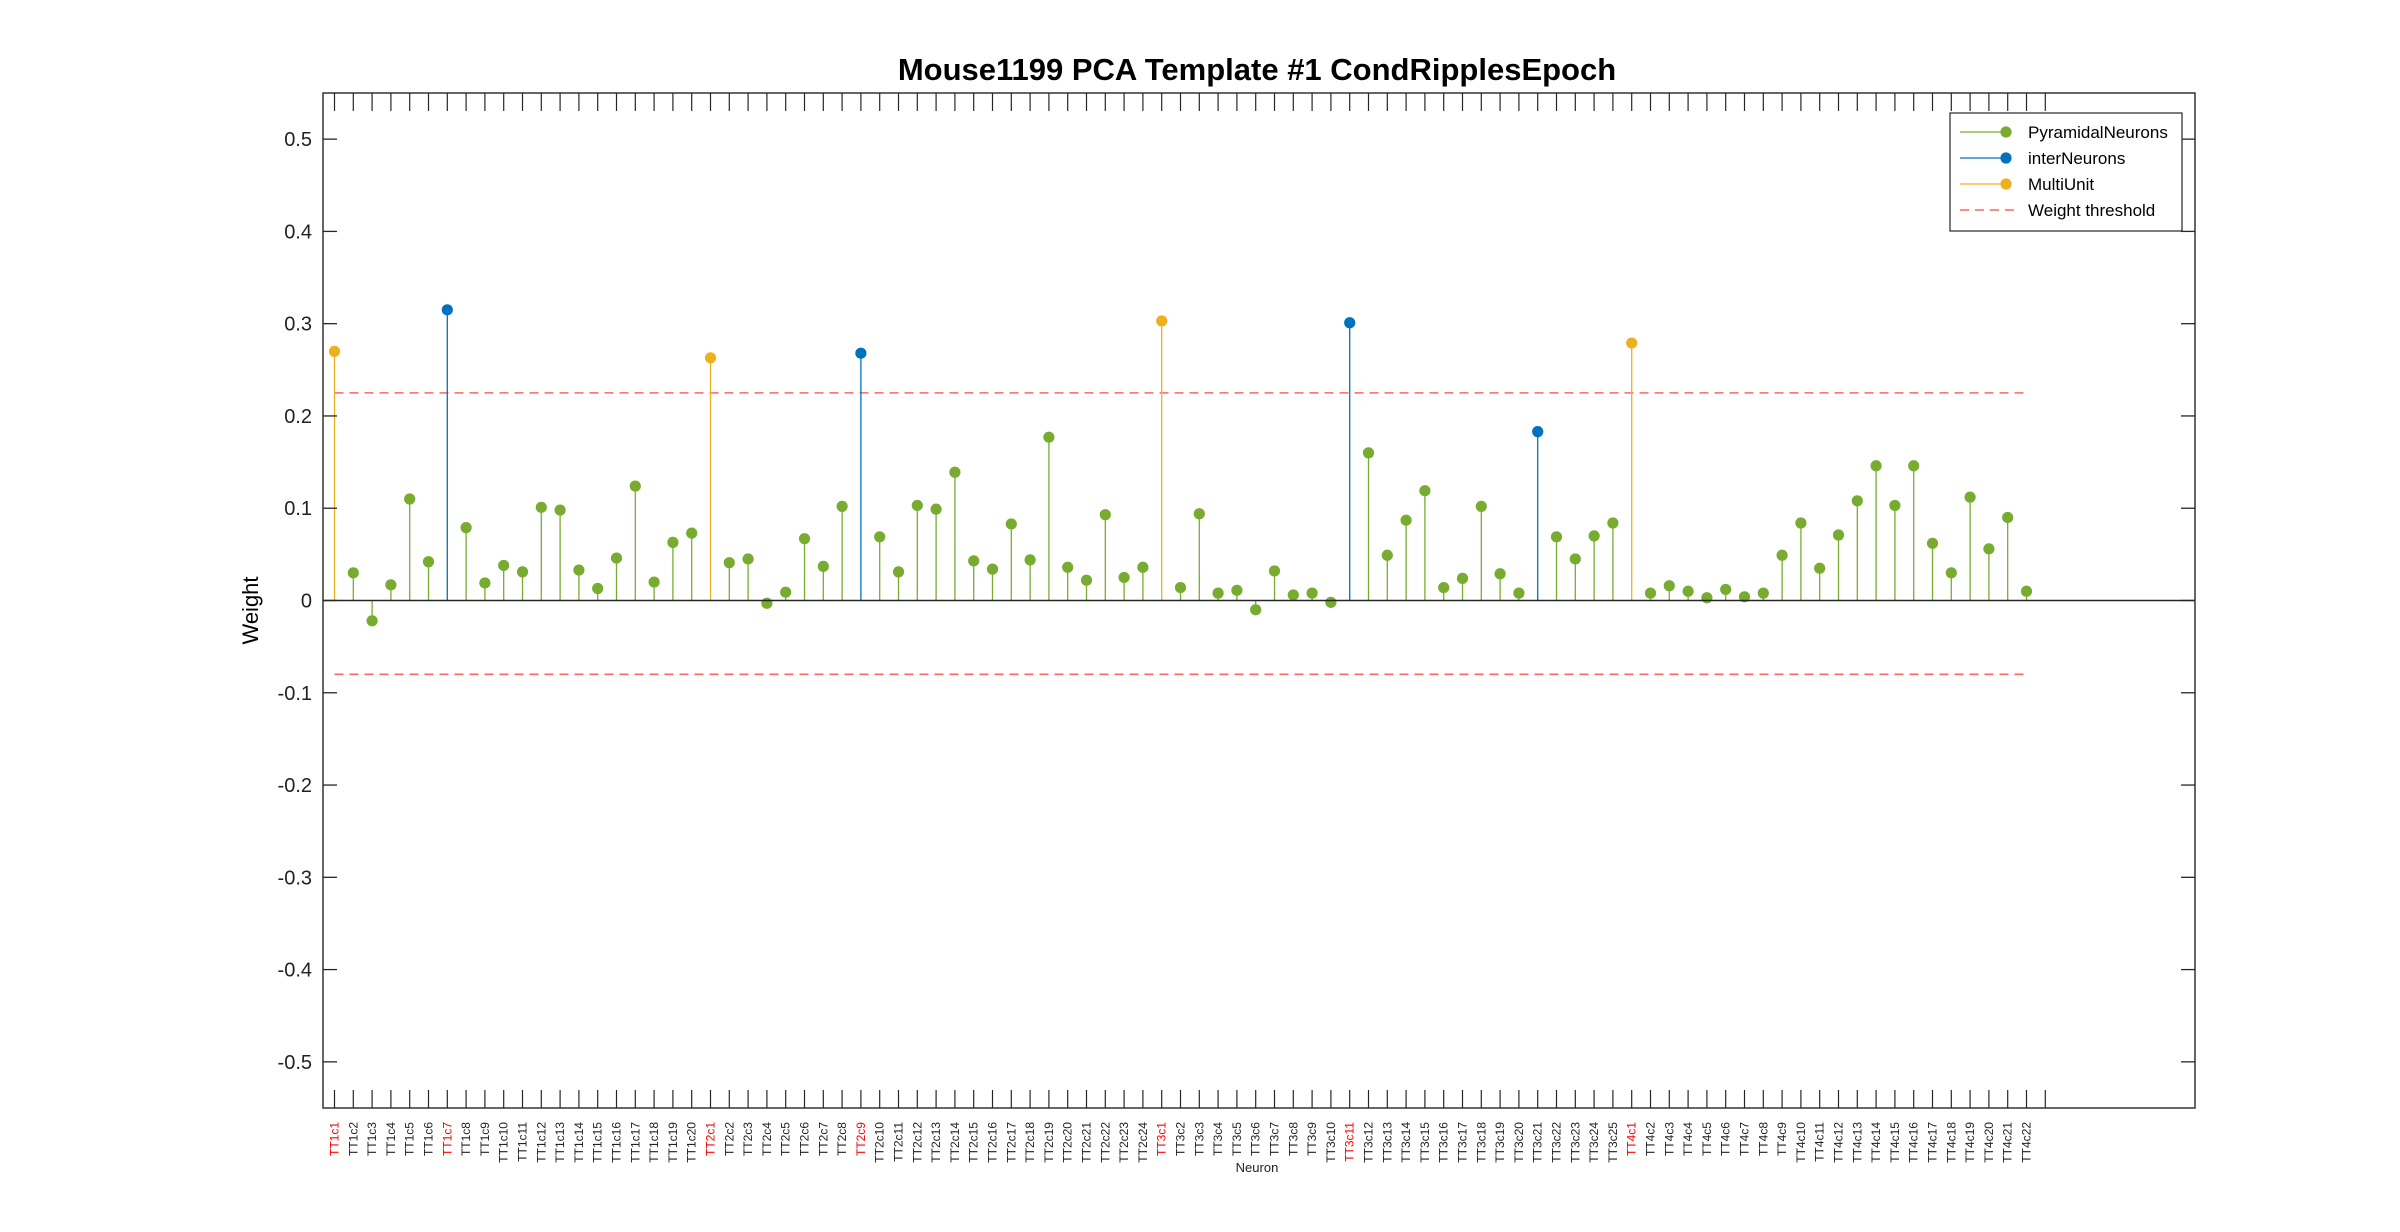 The height and width of the screenshot is (1232, 2400). What do you see at coordinates (1462, 578) in the screenshot?
I see `marker-TT3c17` at bounding box center [1462, 578].